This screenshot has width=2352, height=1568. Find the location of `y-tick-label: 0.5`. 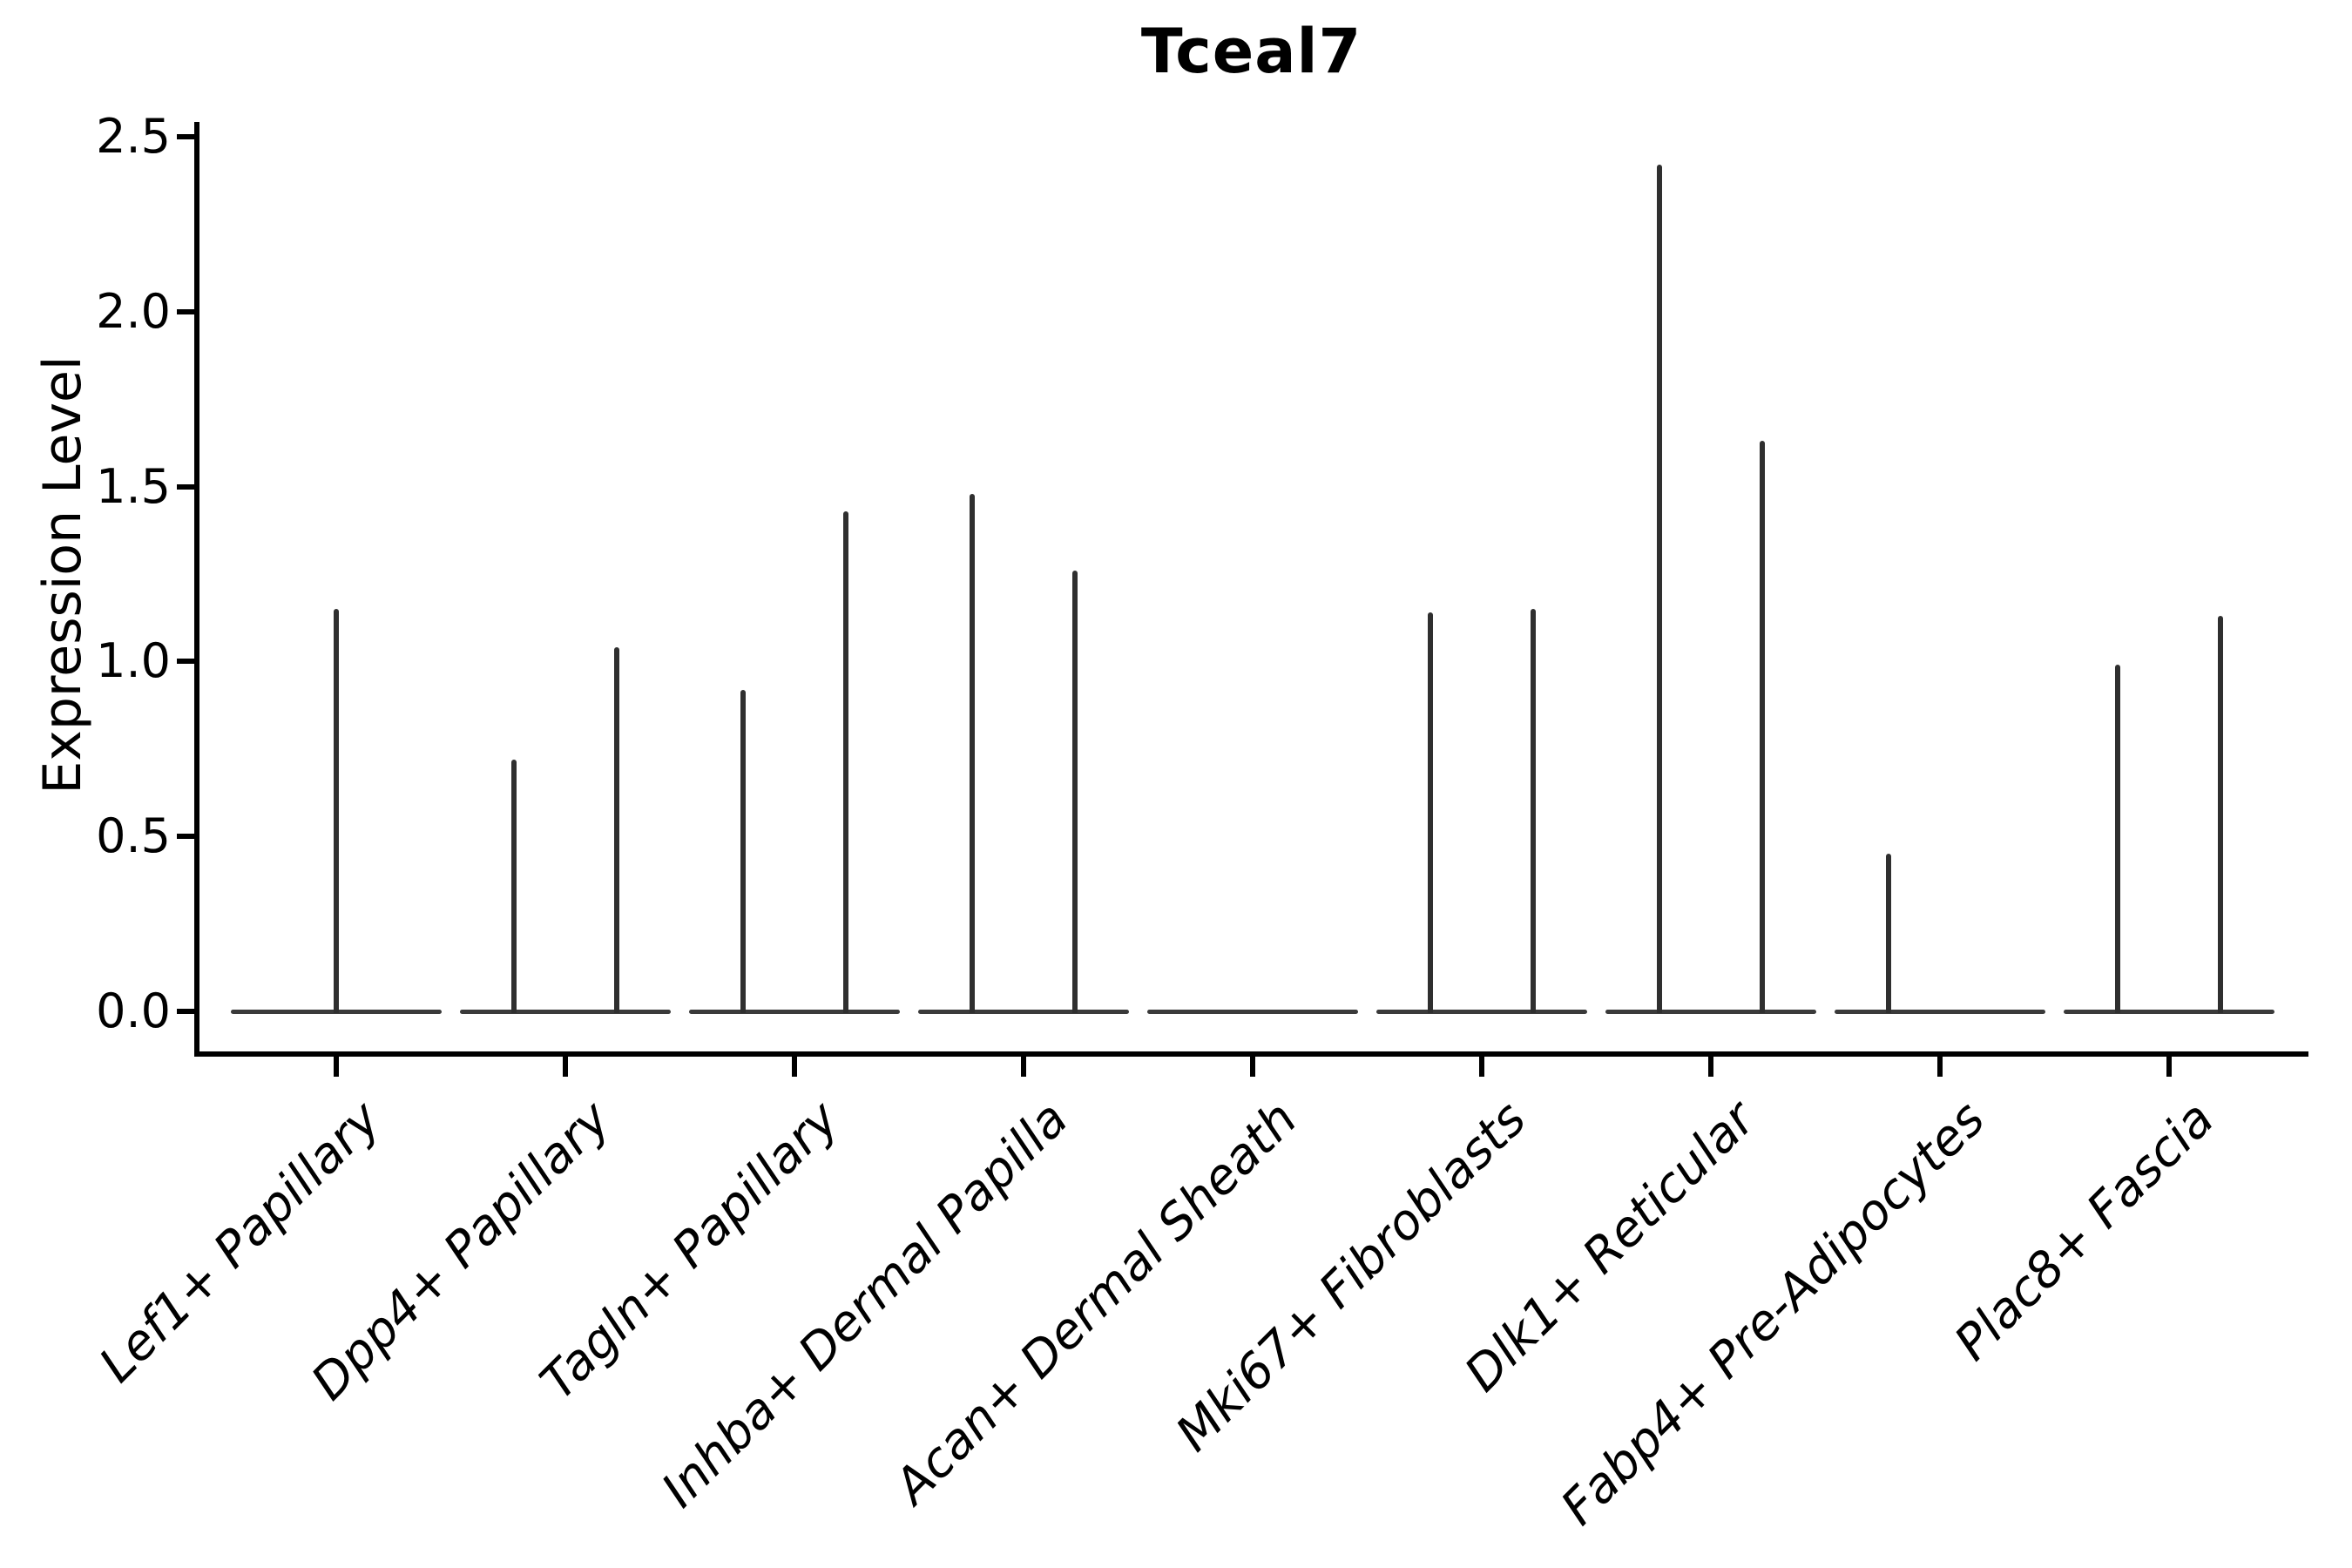

y-tick-label: 0.5 is located at coordinates (134, 836).